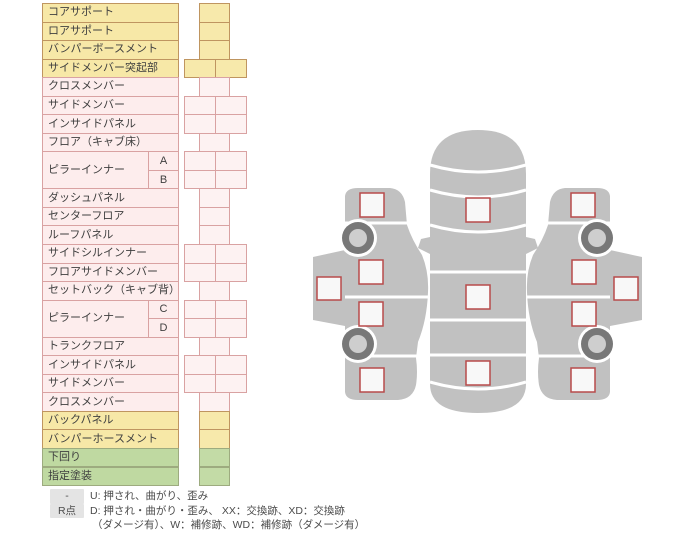  Describe the element at coordinates (67, 496) in the screenshot. I see `legend-badge-dash: -` at that location.